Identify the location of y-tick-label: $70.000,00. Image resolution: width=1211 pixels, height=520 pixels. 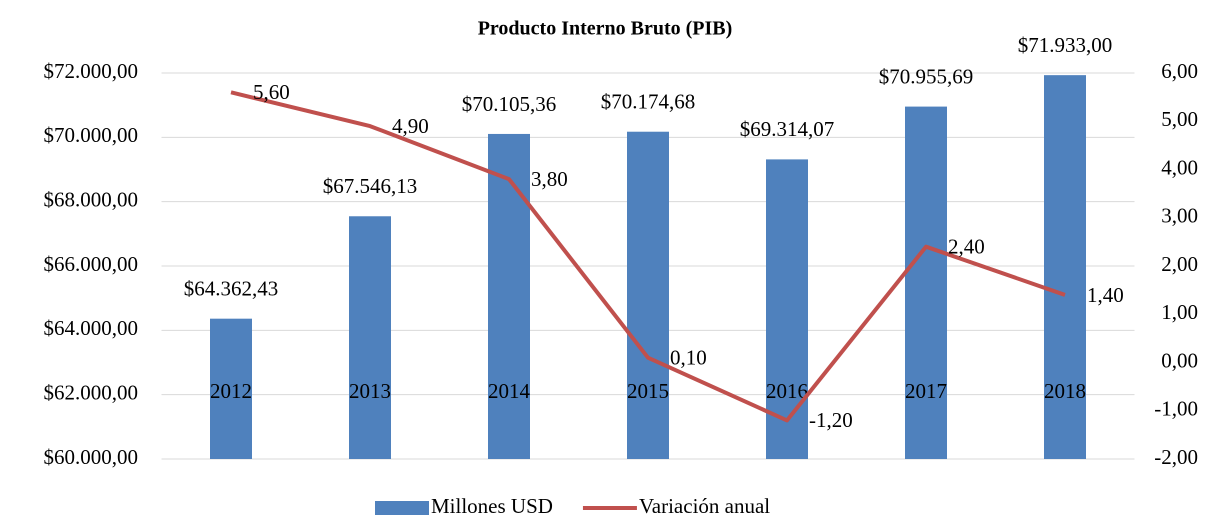
(91, 135).